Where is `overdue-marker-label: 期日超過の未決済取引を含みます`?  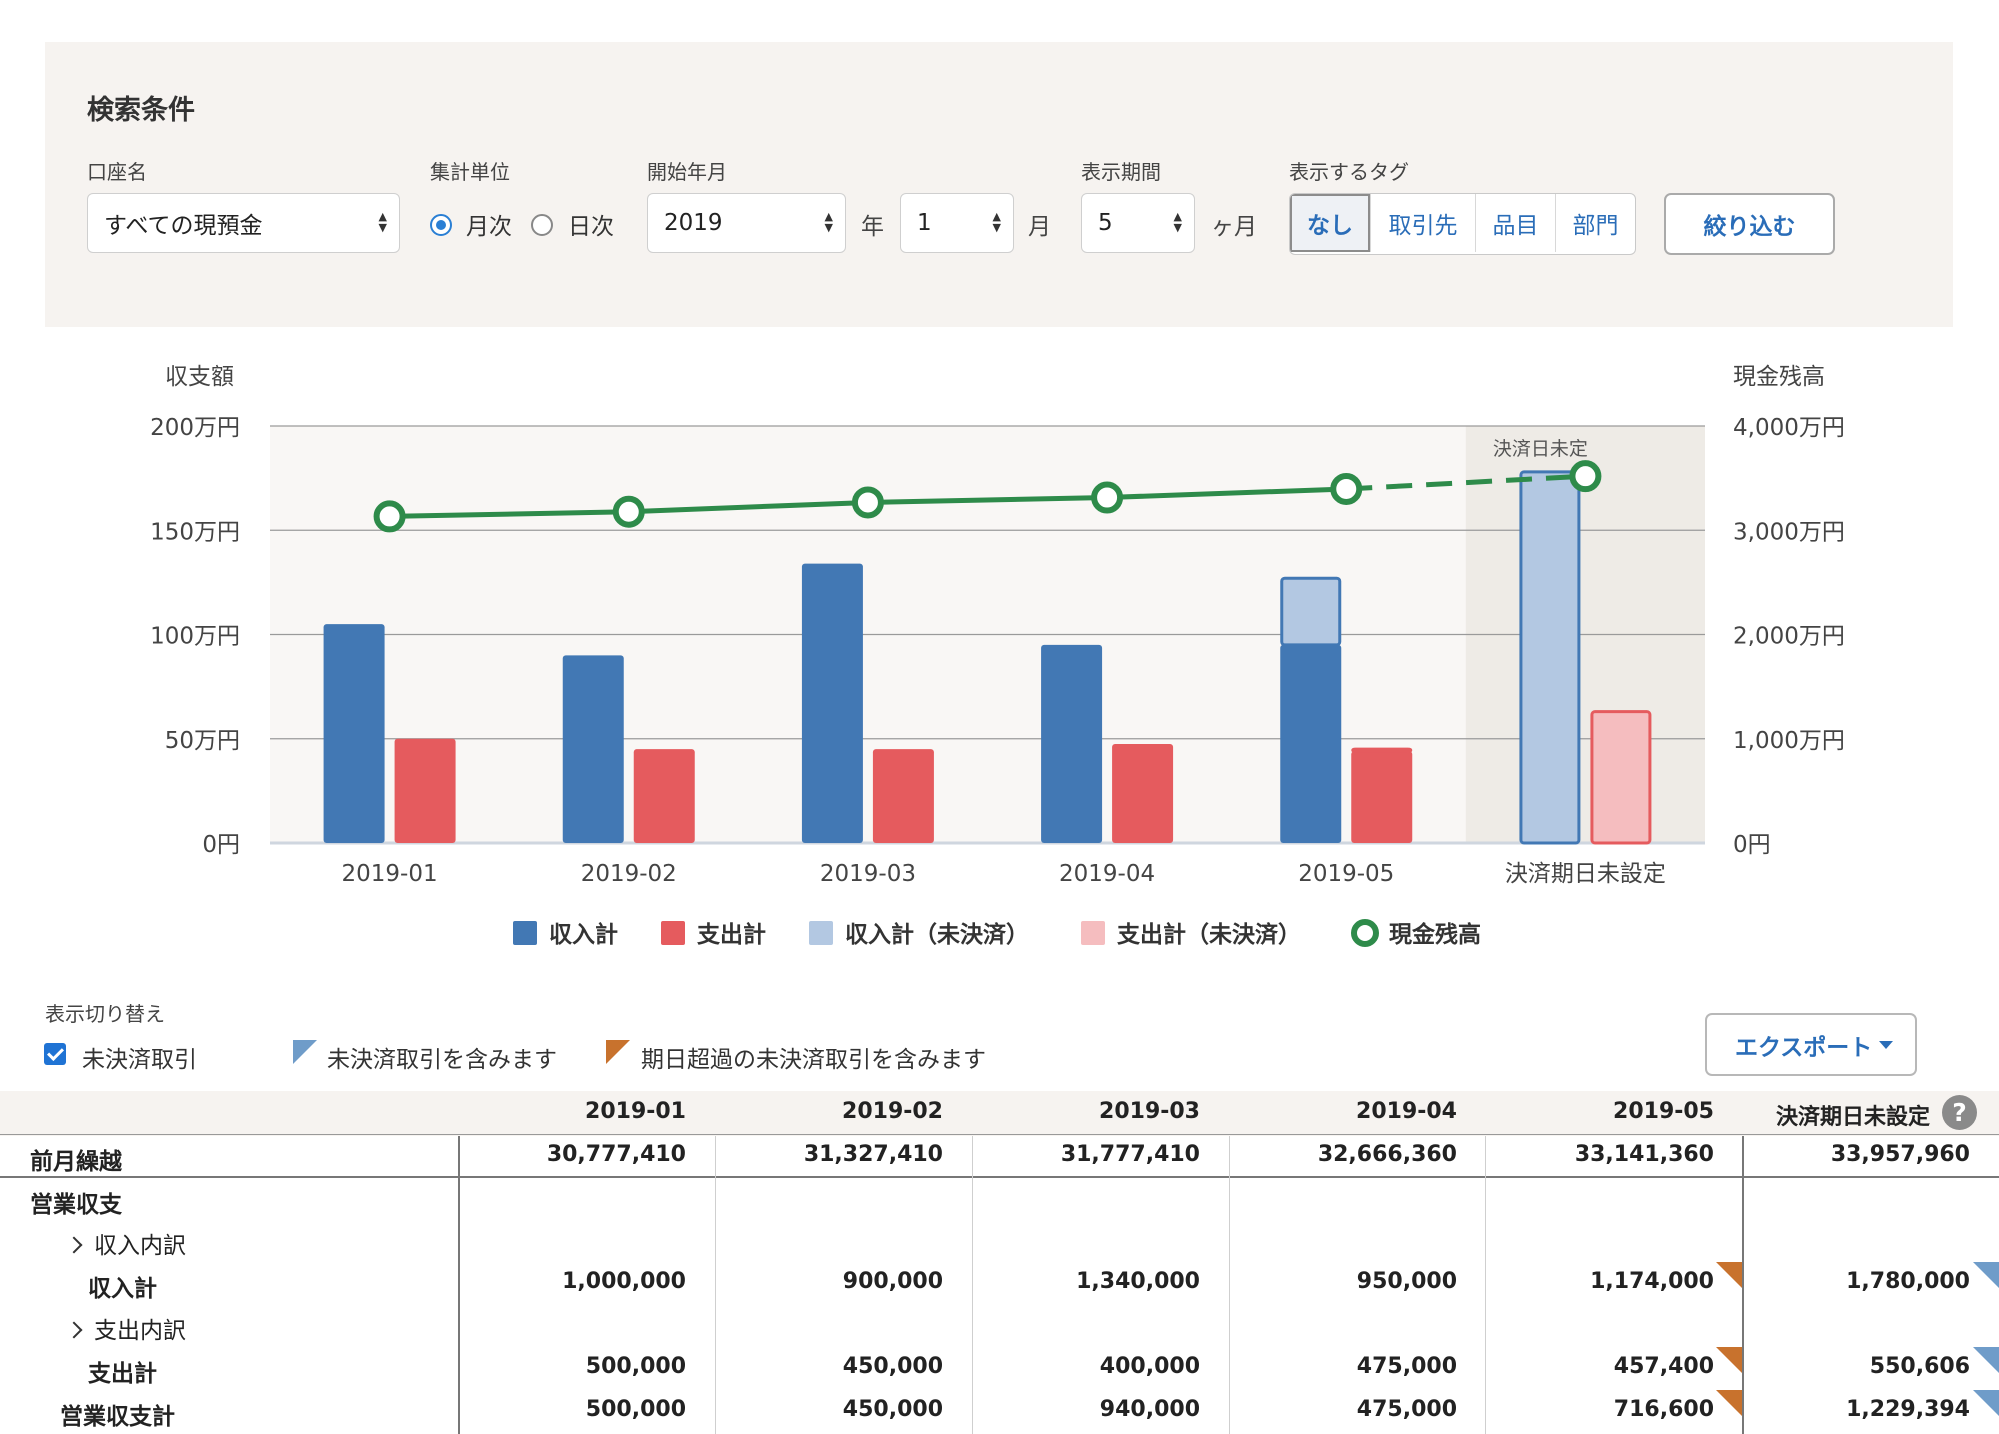
overdue-marker-label: 期日超過の未決済取引を含みます is located at coordinates (813, 1060).